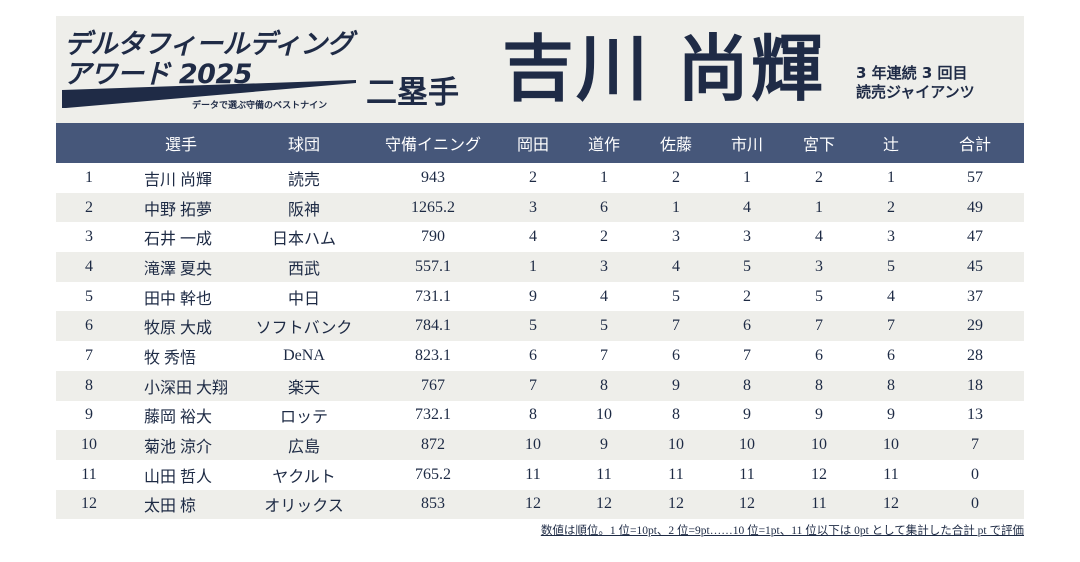 This screenshot has height=562, width=1080. Describe the element at coordinates (676, 415) in the screenshot. I see `cell-sato: 8` at that location.